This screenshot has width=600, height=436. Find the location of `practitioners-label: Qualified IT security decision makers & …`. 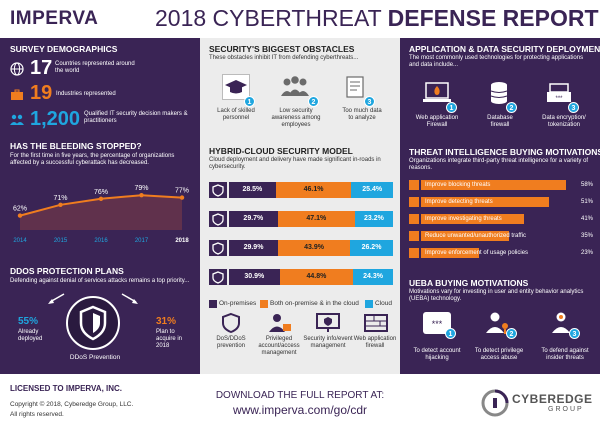

practitioners-label: Qualified IT security decision makers & … is located at coordinates (136, 117).